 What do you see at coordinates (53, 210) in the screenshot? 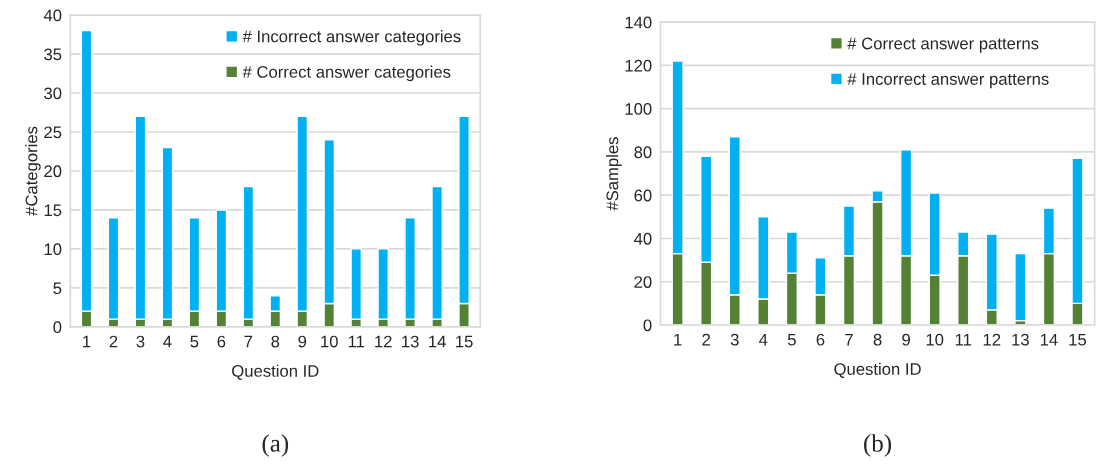
I see `y-tick-label: 15` at bounding box center [53, 210].